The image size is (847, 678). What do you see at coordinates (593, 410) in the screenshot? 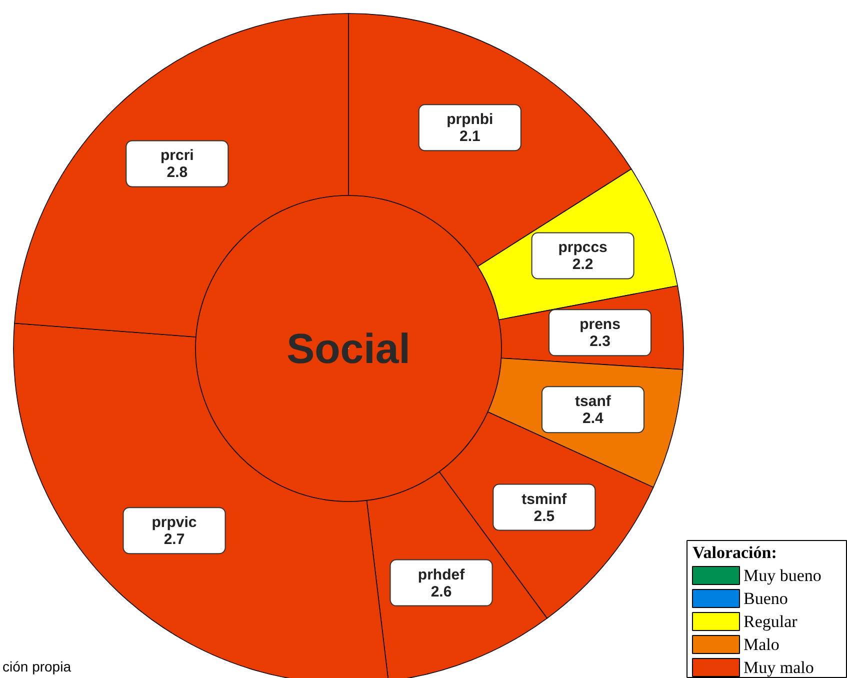
I see `slice-label: tsanf 2.4` at bounding box center [593, 410].